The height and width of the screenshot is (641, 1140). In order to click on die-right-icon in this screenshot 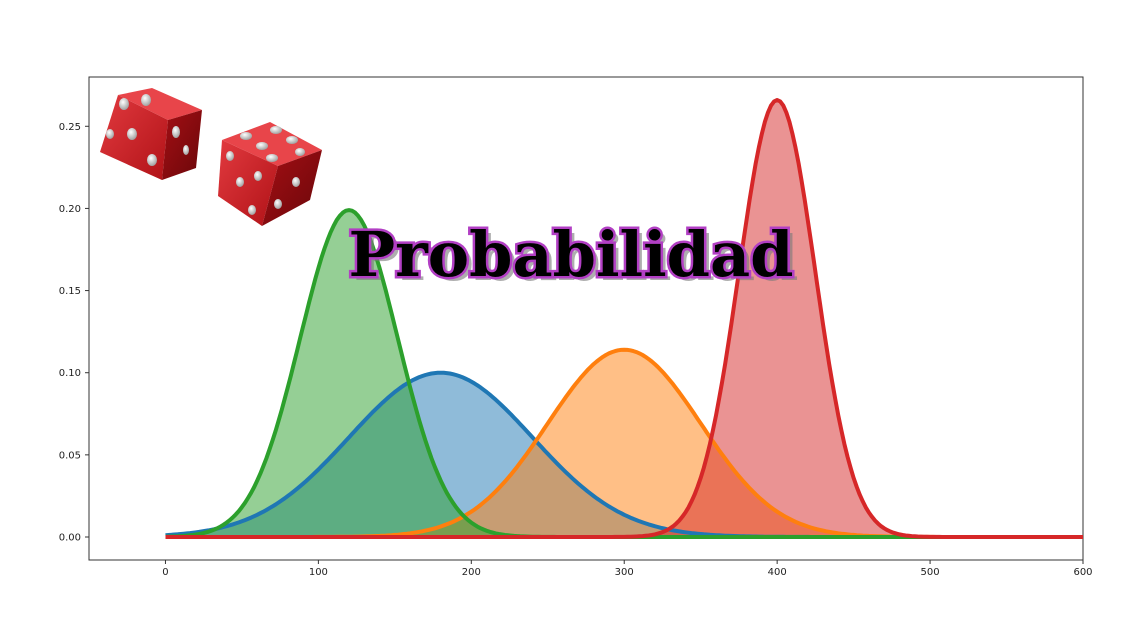, I will do `click(270, 174)`.